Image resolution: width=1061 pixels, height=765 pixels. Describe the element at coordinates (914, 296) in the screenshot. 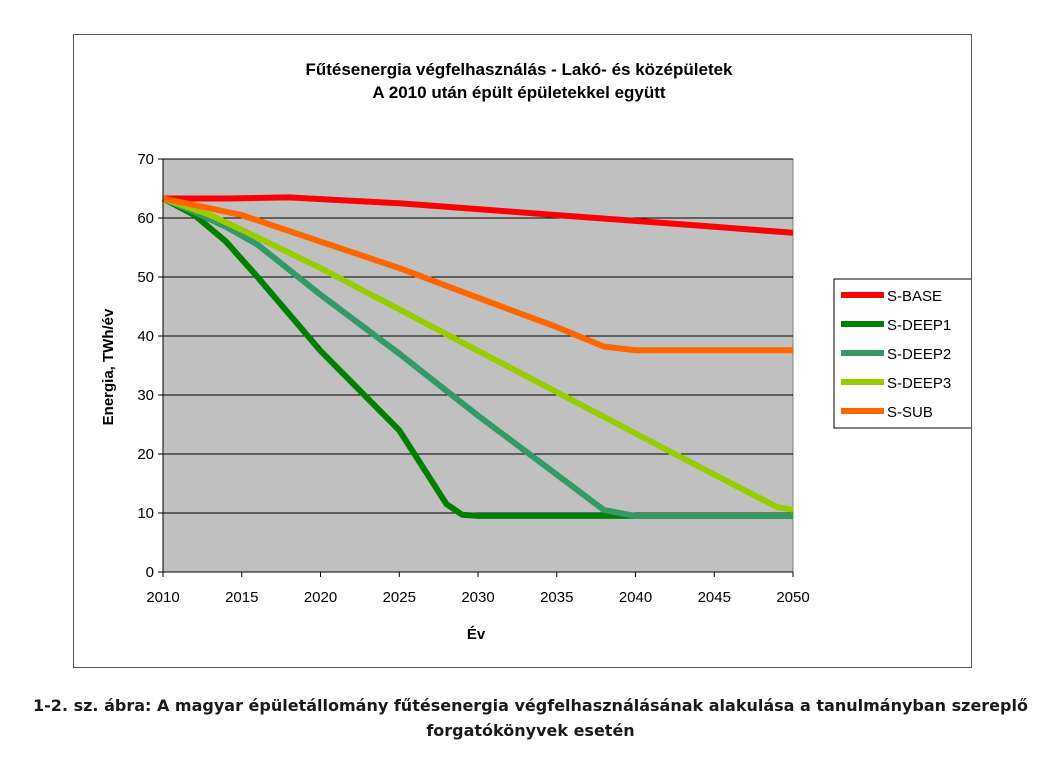

I see `legend-label-s-base: S-BASE` at that location.